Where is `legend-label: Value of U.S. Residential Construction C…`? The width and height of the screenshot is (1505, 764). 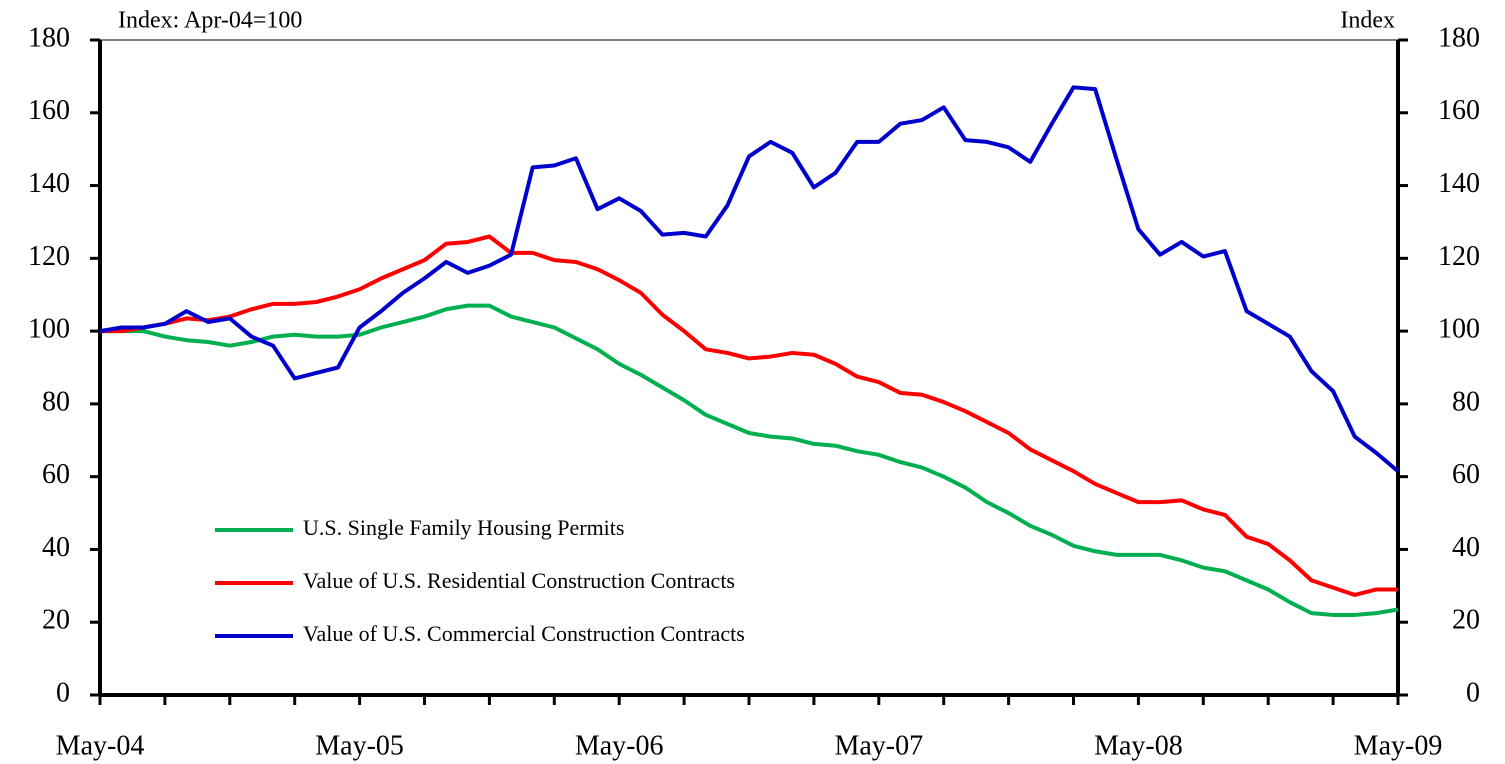
legend-label: Value of U.S. Residential Construction C… is located at coordinates (519, 580).